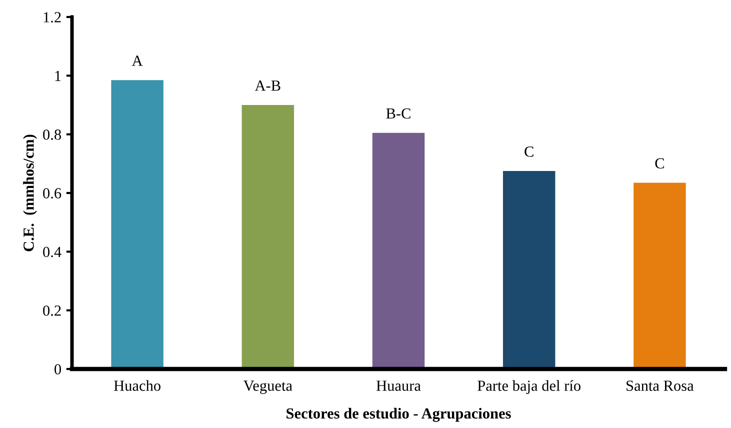 This screenshot has height=428, width=731. Describe the element at coordinates (267, 85) in the screenshot. I see `annotation: A-B` at that location.